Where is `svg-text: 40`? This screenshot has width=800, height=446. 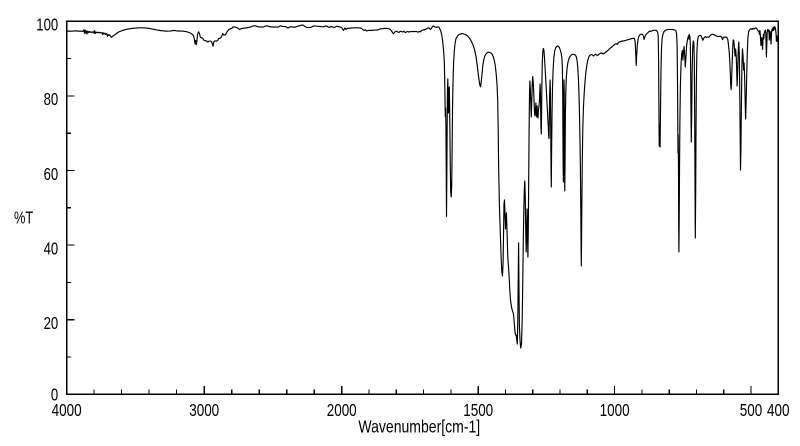
svg-text: 40 is located at coordinates (51, 248).